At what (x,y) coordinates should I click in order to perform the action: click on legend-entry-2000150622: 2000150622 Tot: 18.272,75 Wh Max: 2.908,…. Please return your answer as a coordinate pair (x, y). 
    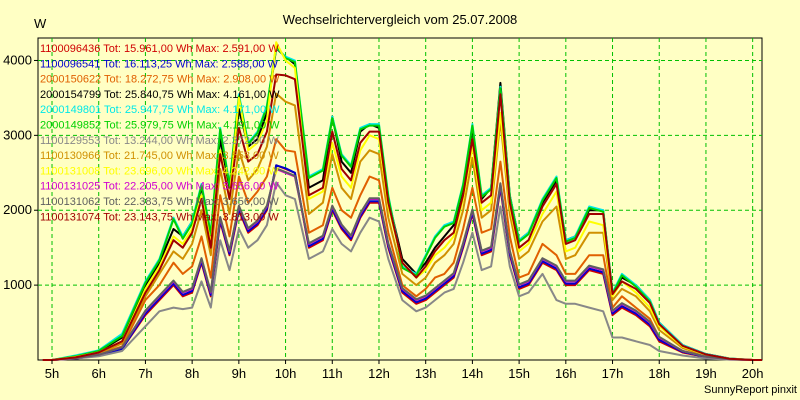
    Looking at the image, I should click on (160, 80).